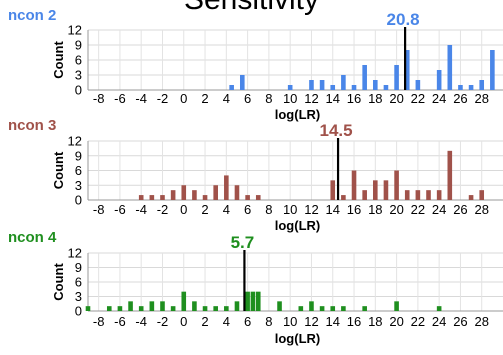 The width and height of the screenshot is (503, 355). What do you see at coordinates (120, 98) in the screenshot?
I see `x-tick-label: -6` at bounding box center [120, 98].